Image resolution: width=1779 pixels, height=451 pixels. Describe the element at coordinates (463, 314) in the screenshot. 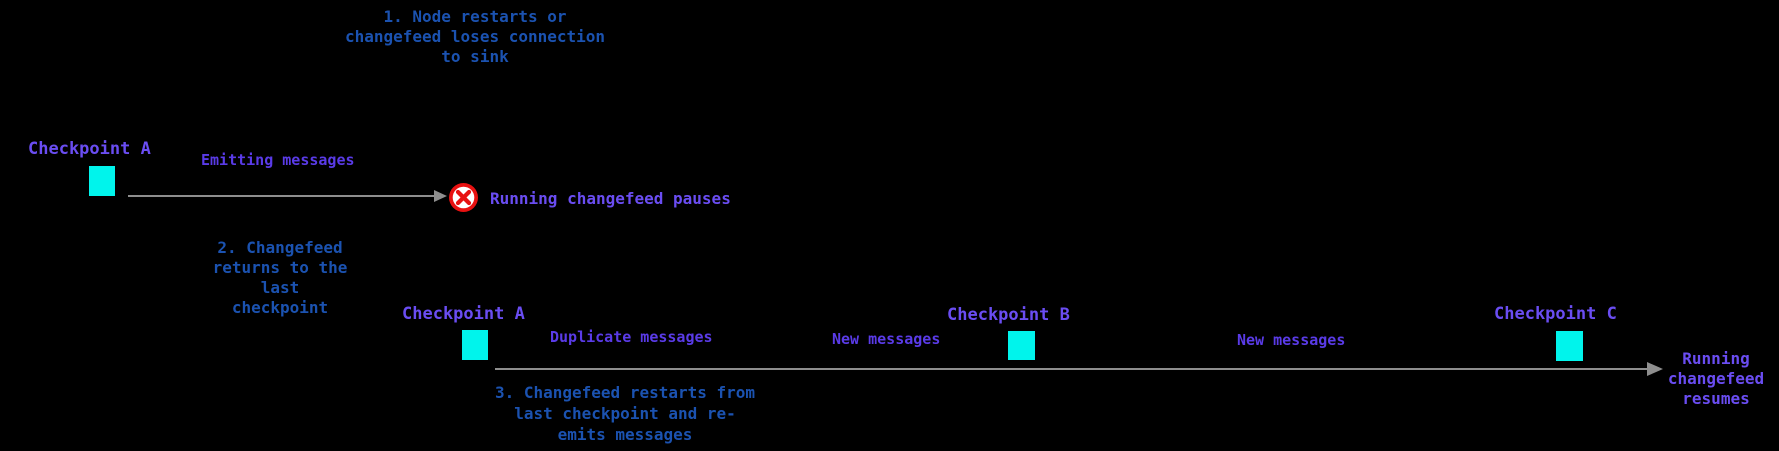

I see `checkpoint-a-label-bottom: Checkpoint A` at that location.